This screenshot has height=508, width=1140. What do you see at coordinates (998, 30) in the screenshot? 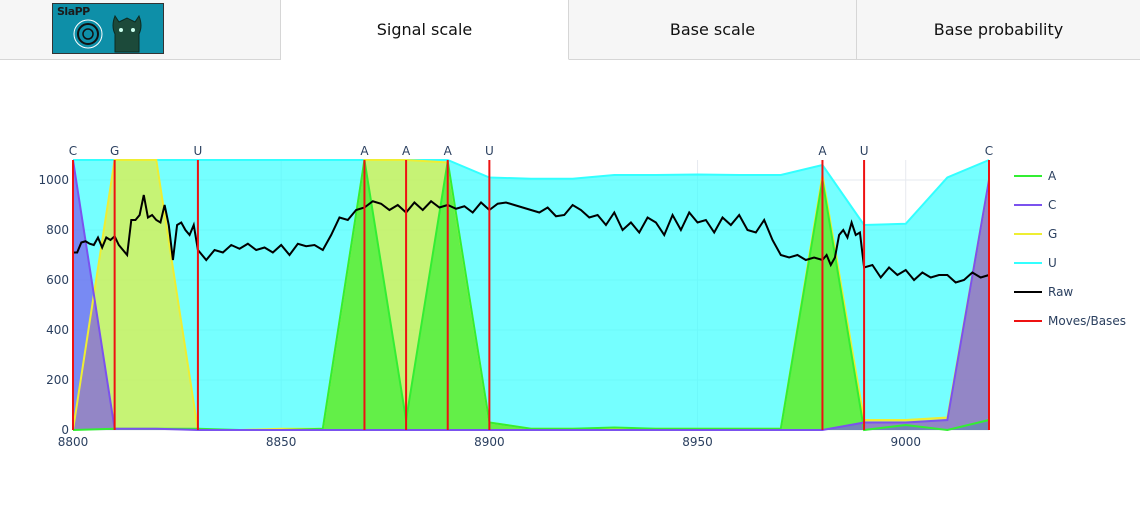
I see `tab-base-probability: Base probability` at bounding box center [998, 30].